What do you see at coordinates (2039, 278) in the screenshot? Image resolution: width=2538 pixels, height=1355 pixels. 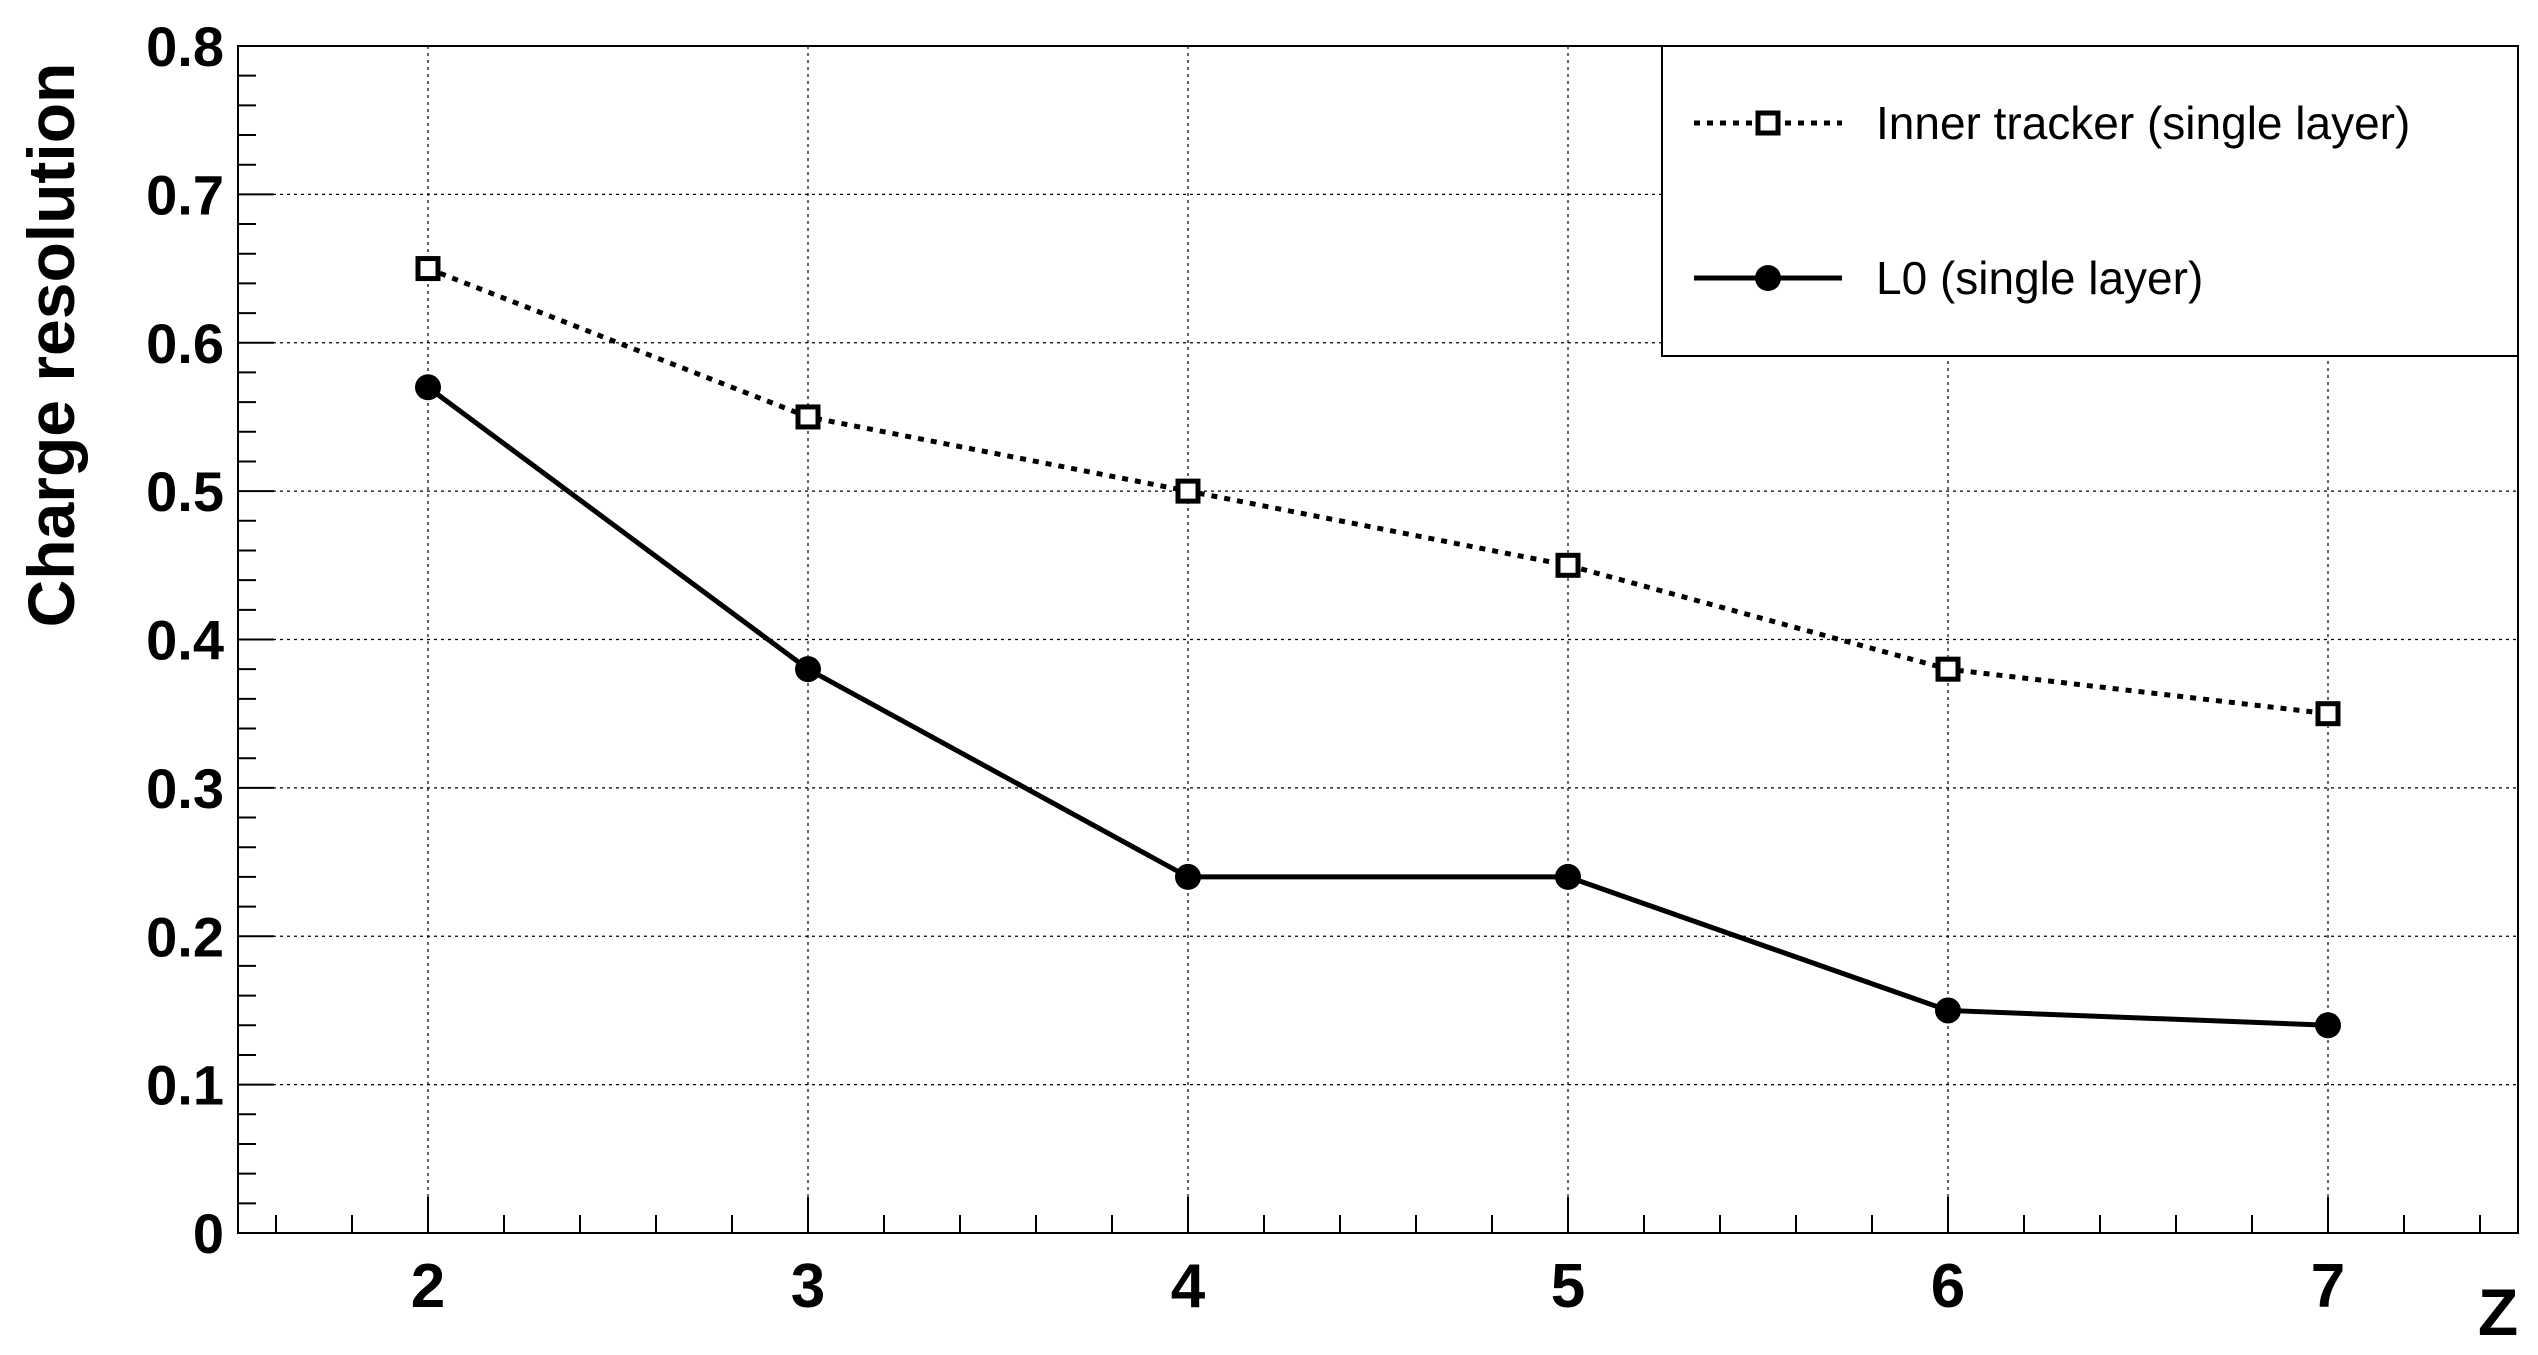 I see `legend-label: L0 (single layer)` at bounding box center [2039, 278].